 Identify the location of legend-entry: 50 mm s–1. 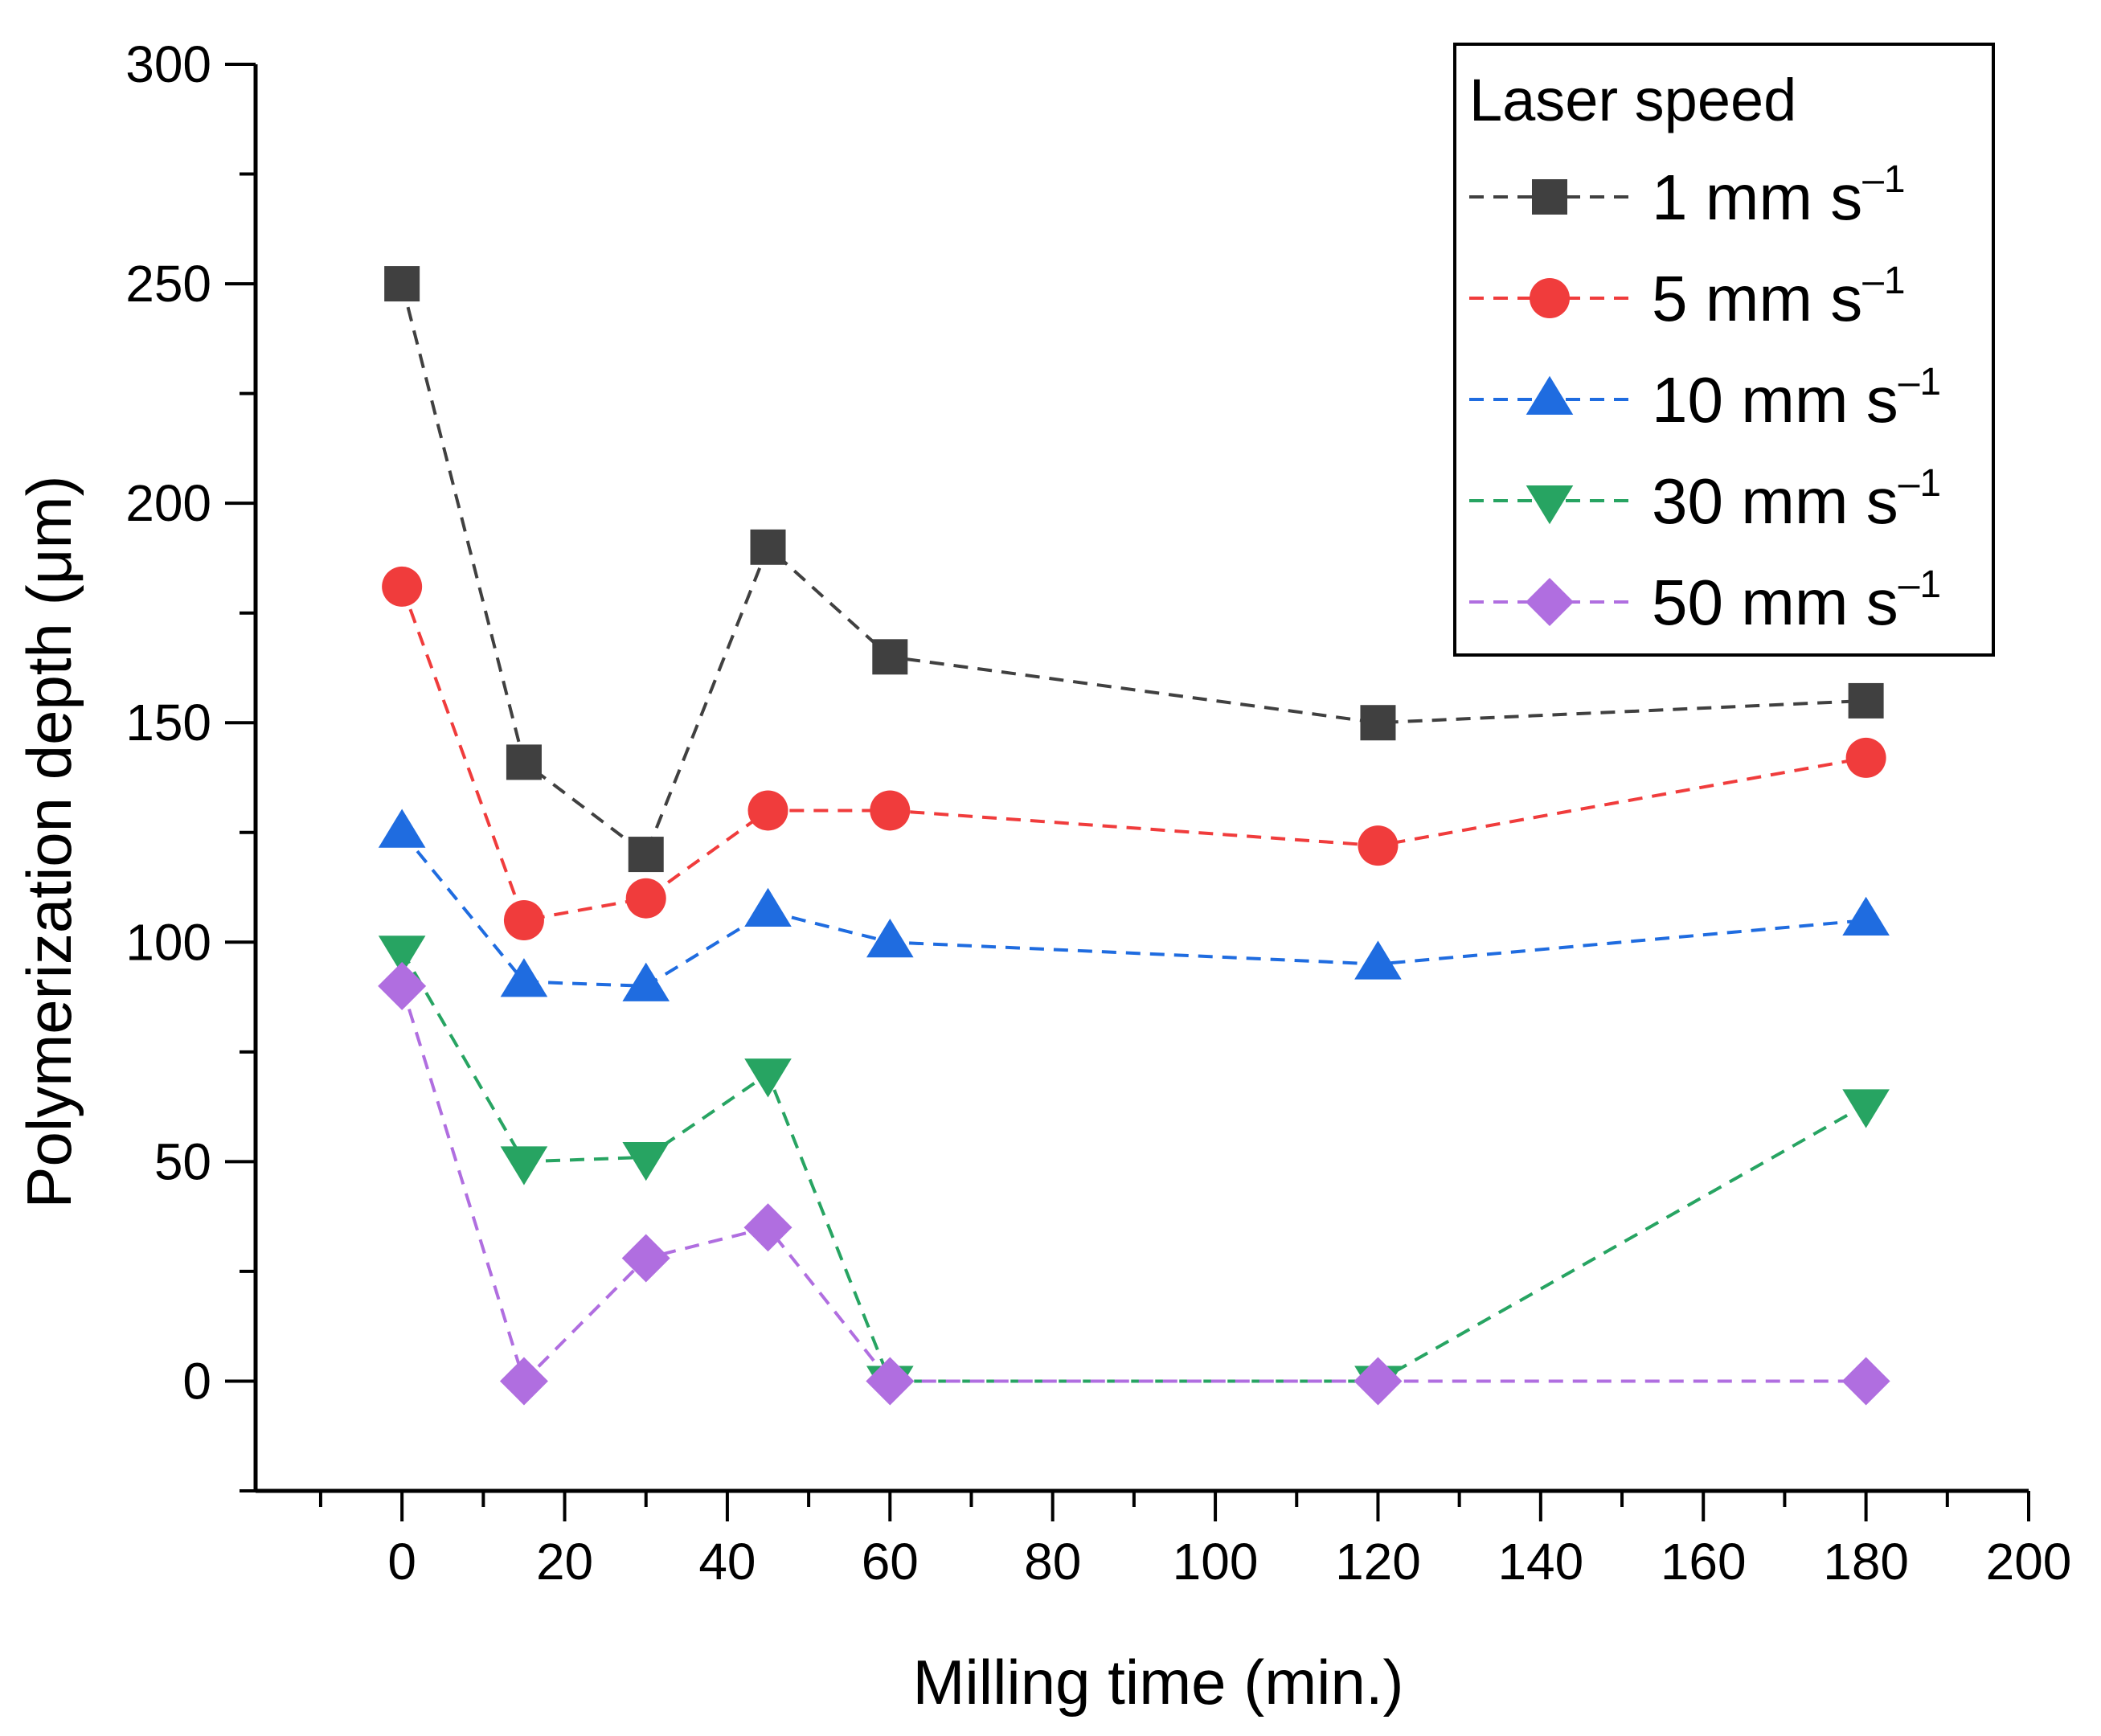
(1705, 600).